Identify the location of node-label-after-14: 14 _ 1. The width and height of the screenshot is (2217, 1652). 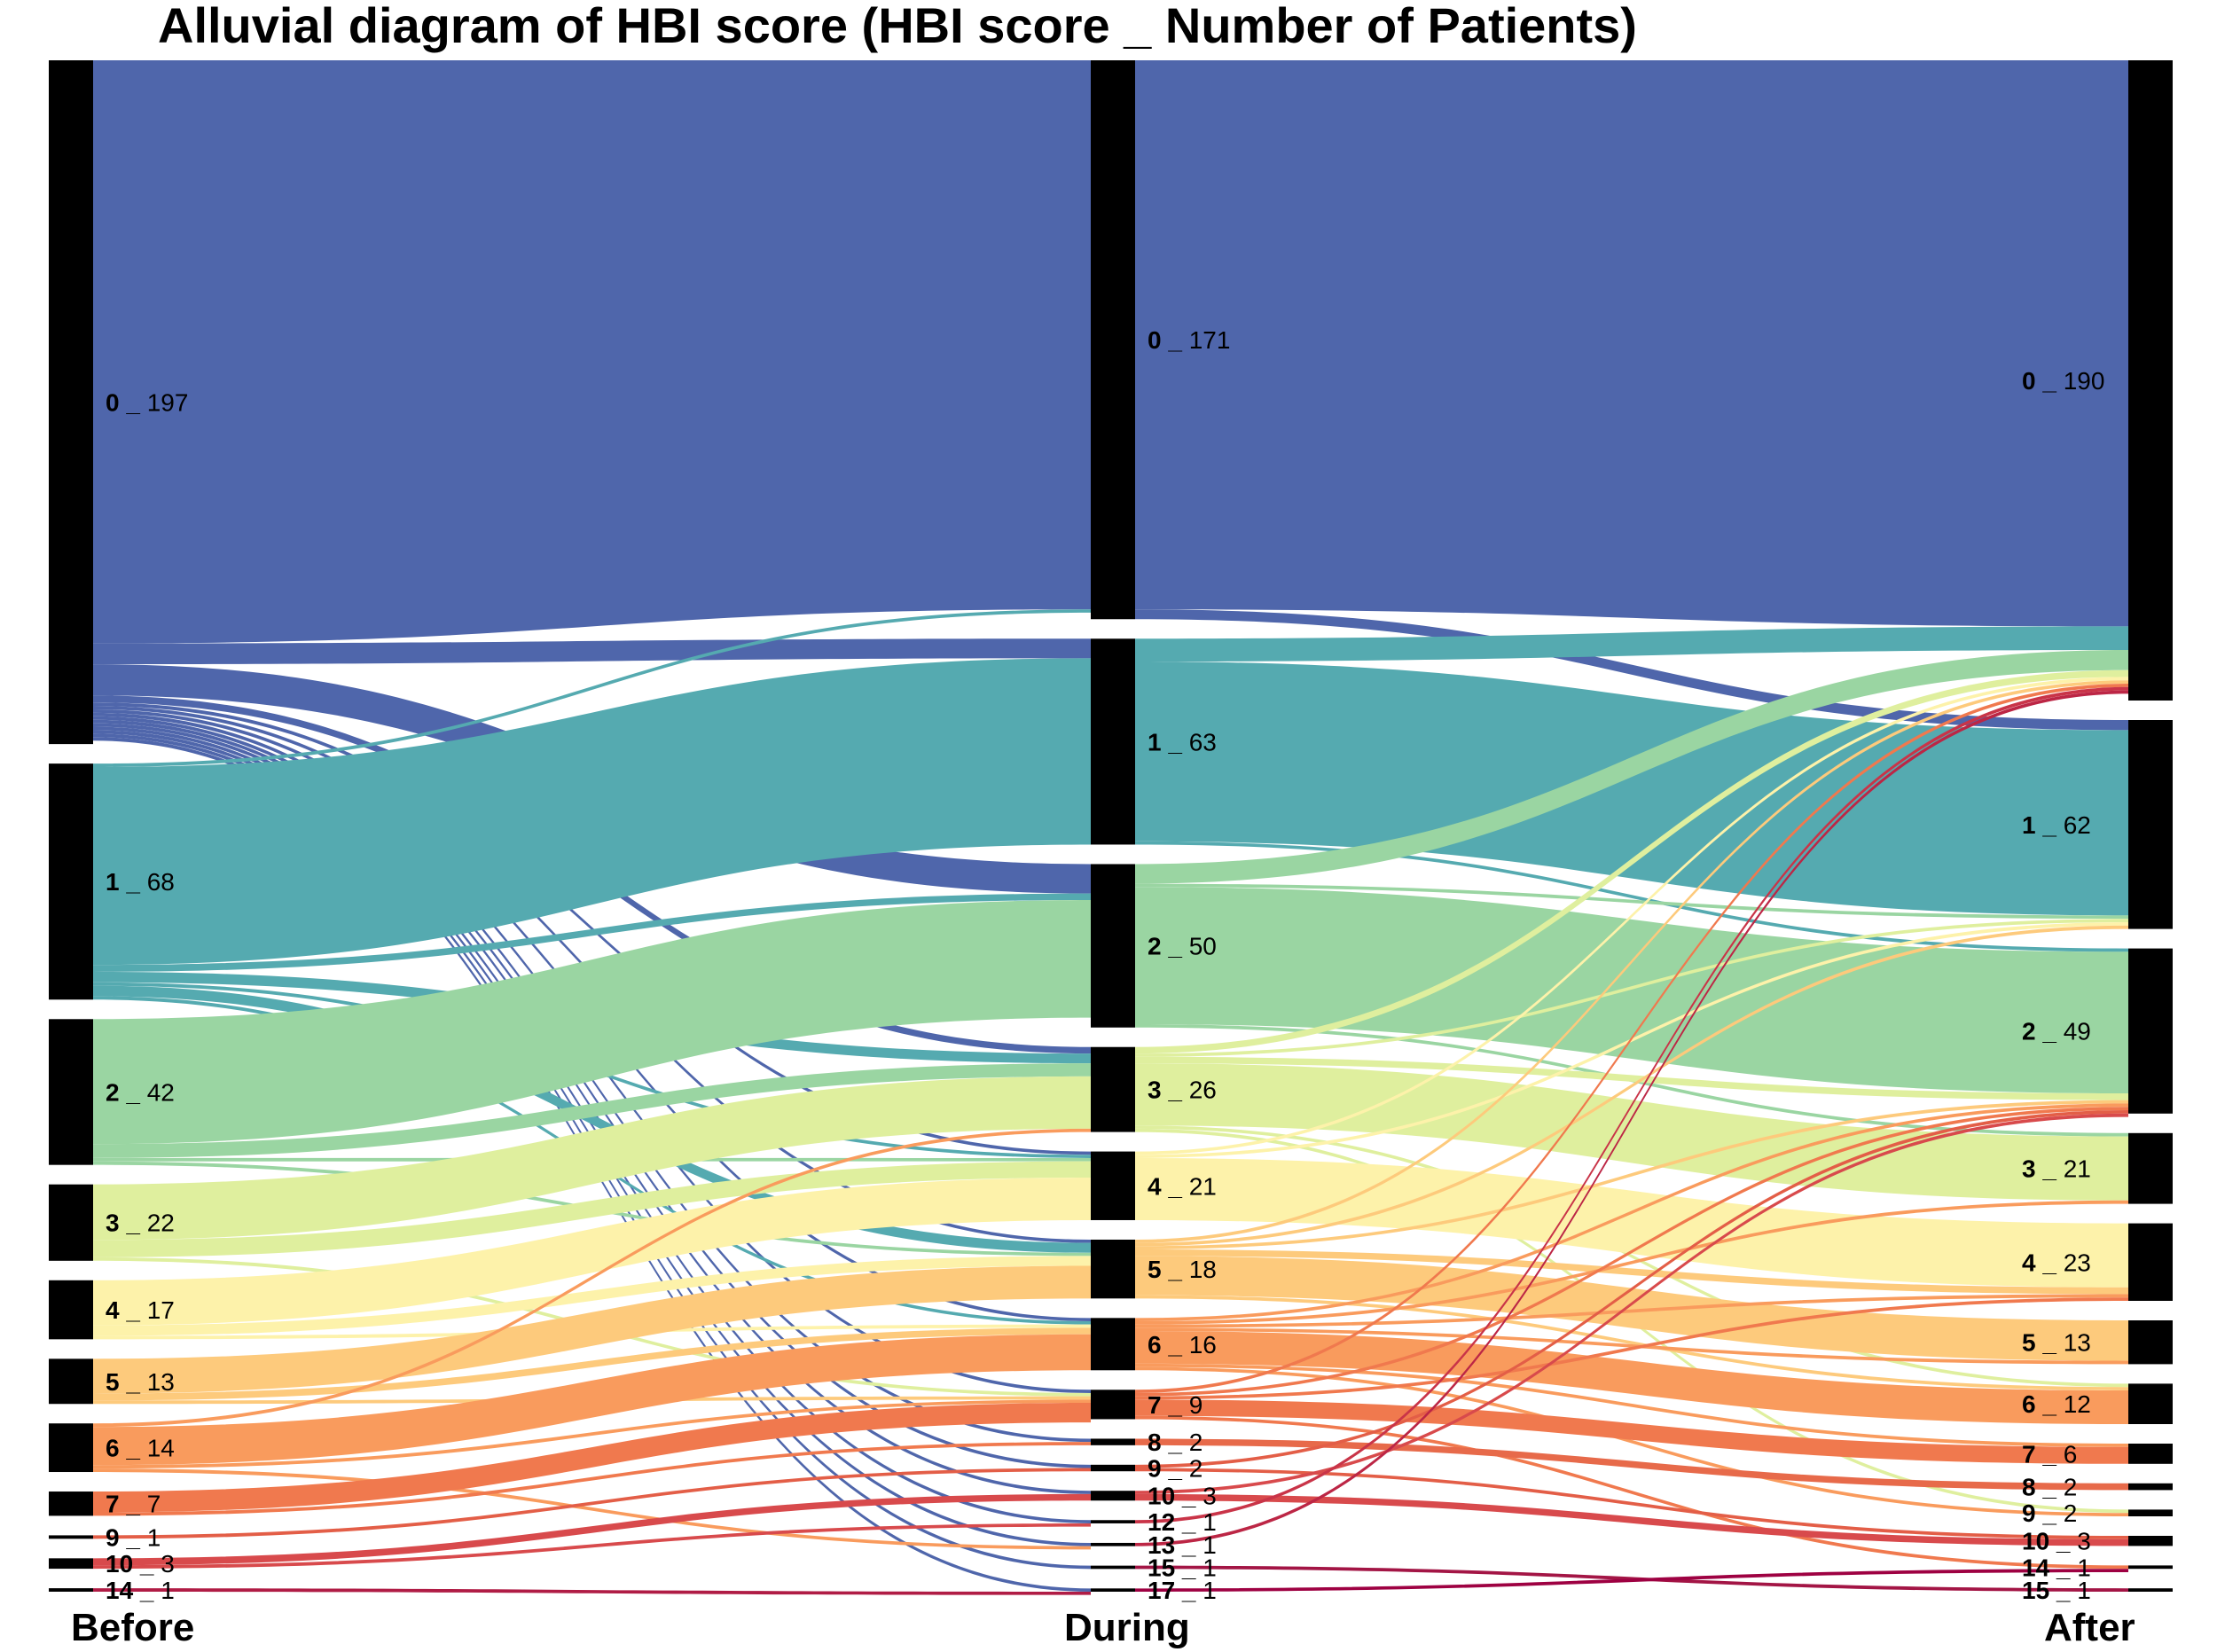
(2056, 1567).